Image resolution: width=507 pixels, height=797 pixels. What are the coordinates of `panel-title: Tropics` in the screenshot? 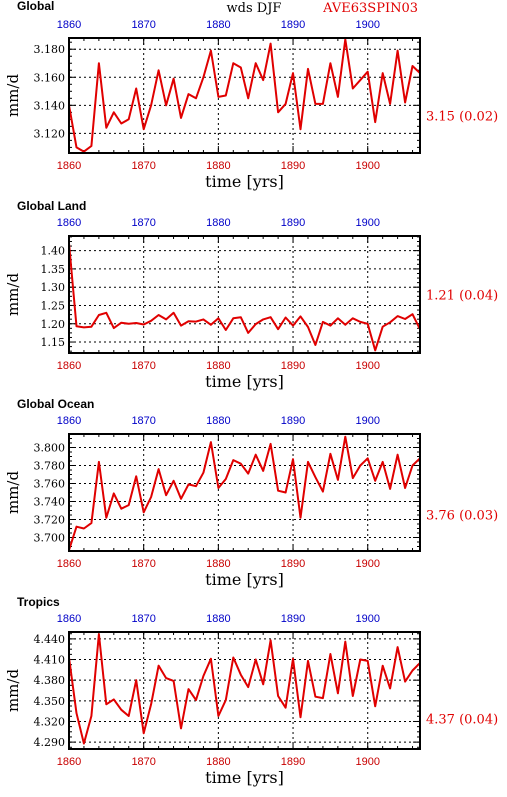 It's located at (38, 602).